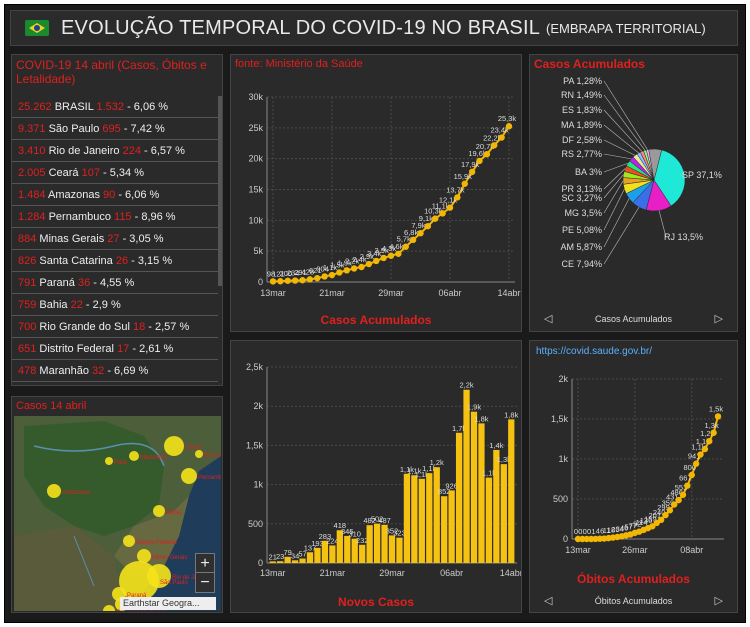  Describe the element at coordinates (718, 601) in the screenshot. I see `deaths-next-icon: ▷` at that location.